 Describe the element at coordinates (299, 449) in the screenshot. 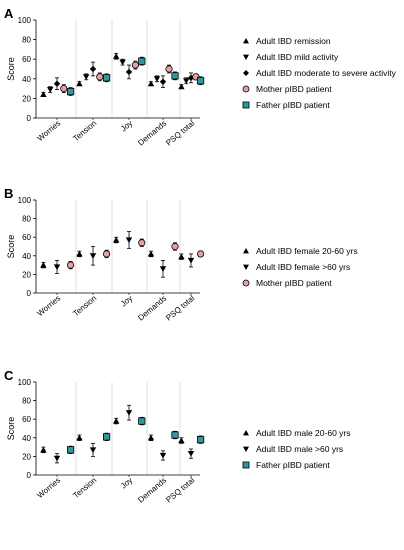

I see `legend-label: Adult IBD male >60 yrs` at that location.